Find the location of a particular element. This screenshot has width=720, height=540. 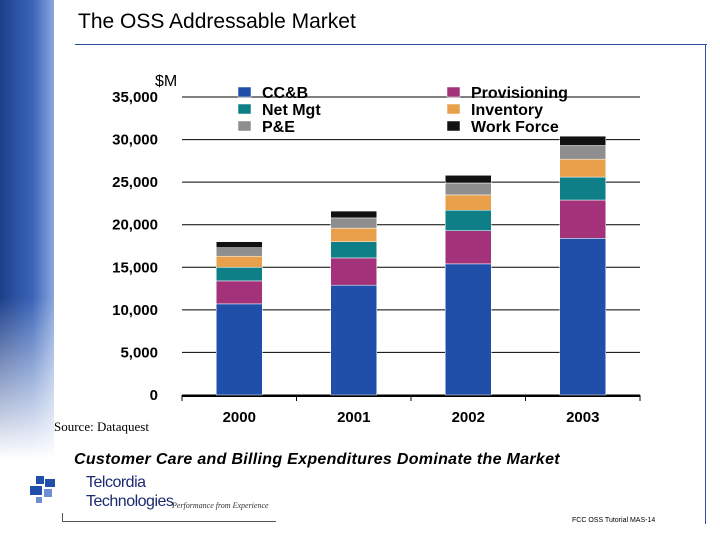

legend-swatch-work-force is located at coordinates (453, 126).